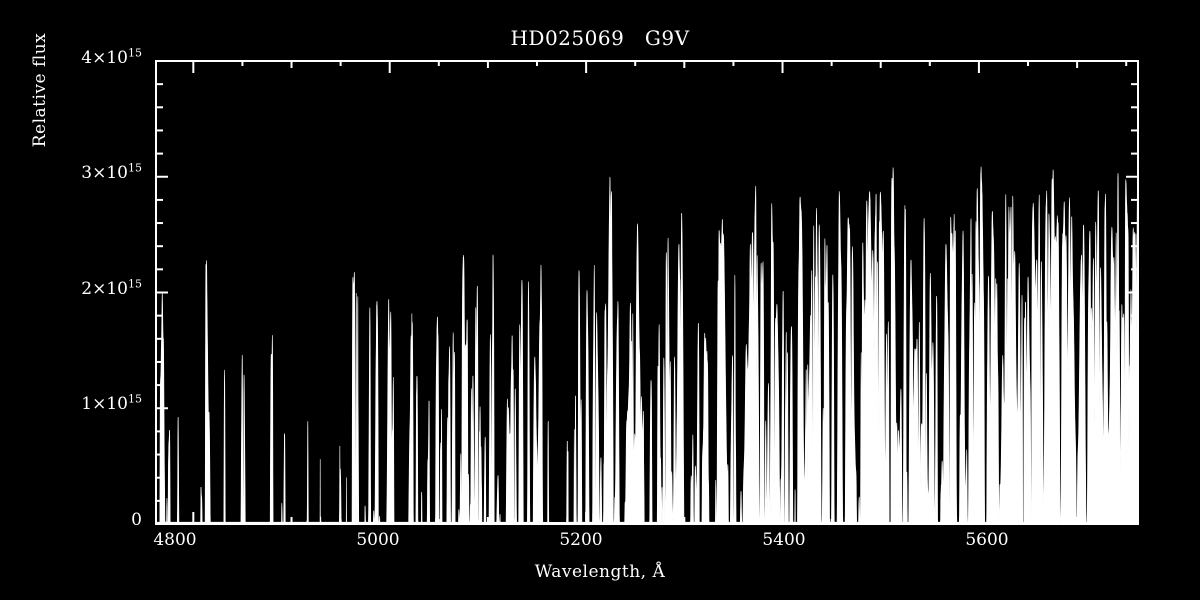 This screenshot has width=1200, height=600. Describe the element at coordinates (111, 403) in the screenshot. I see `y-tick-label-1: 1×10¹⁵` at that location.